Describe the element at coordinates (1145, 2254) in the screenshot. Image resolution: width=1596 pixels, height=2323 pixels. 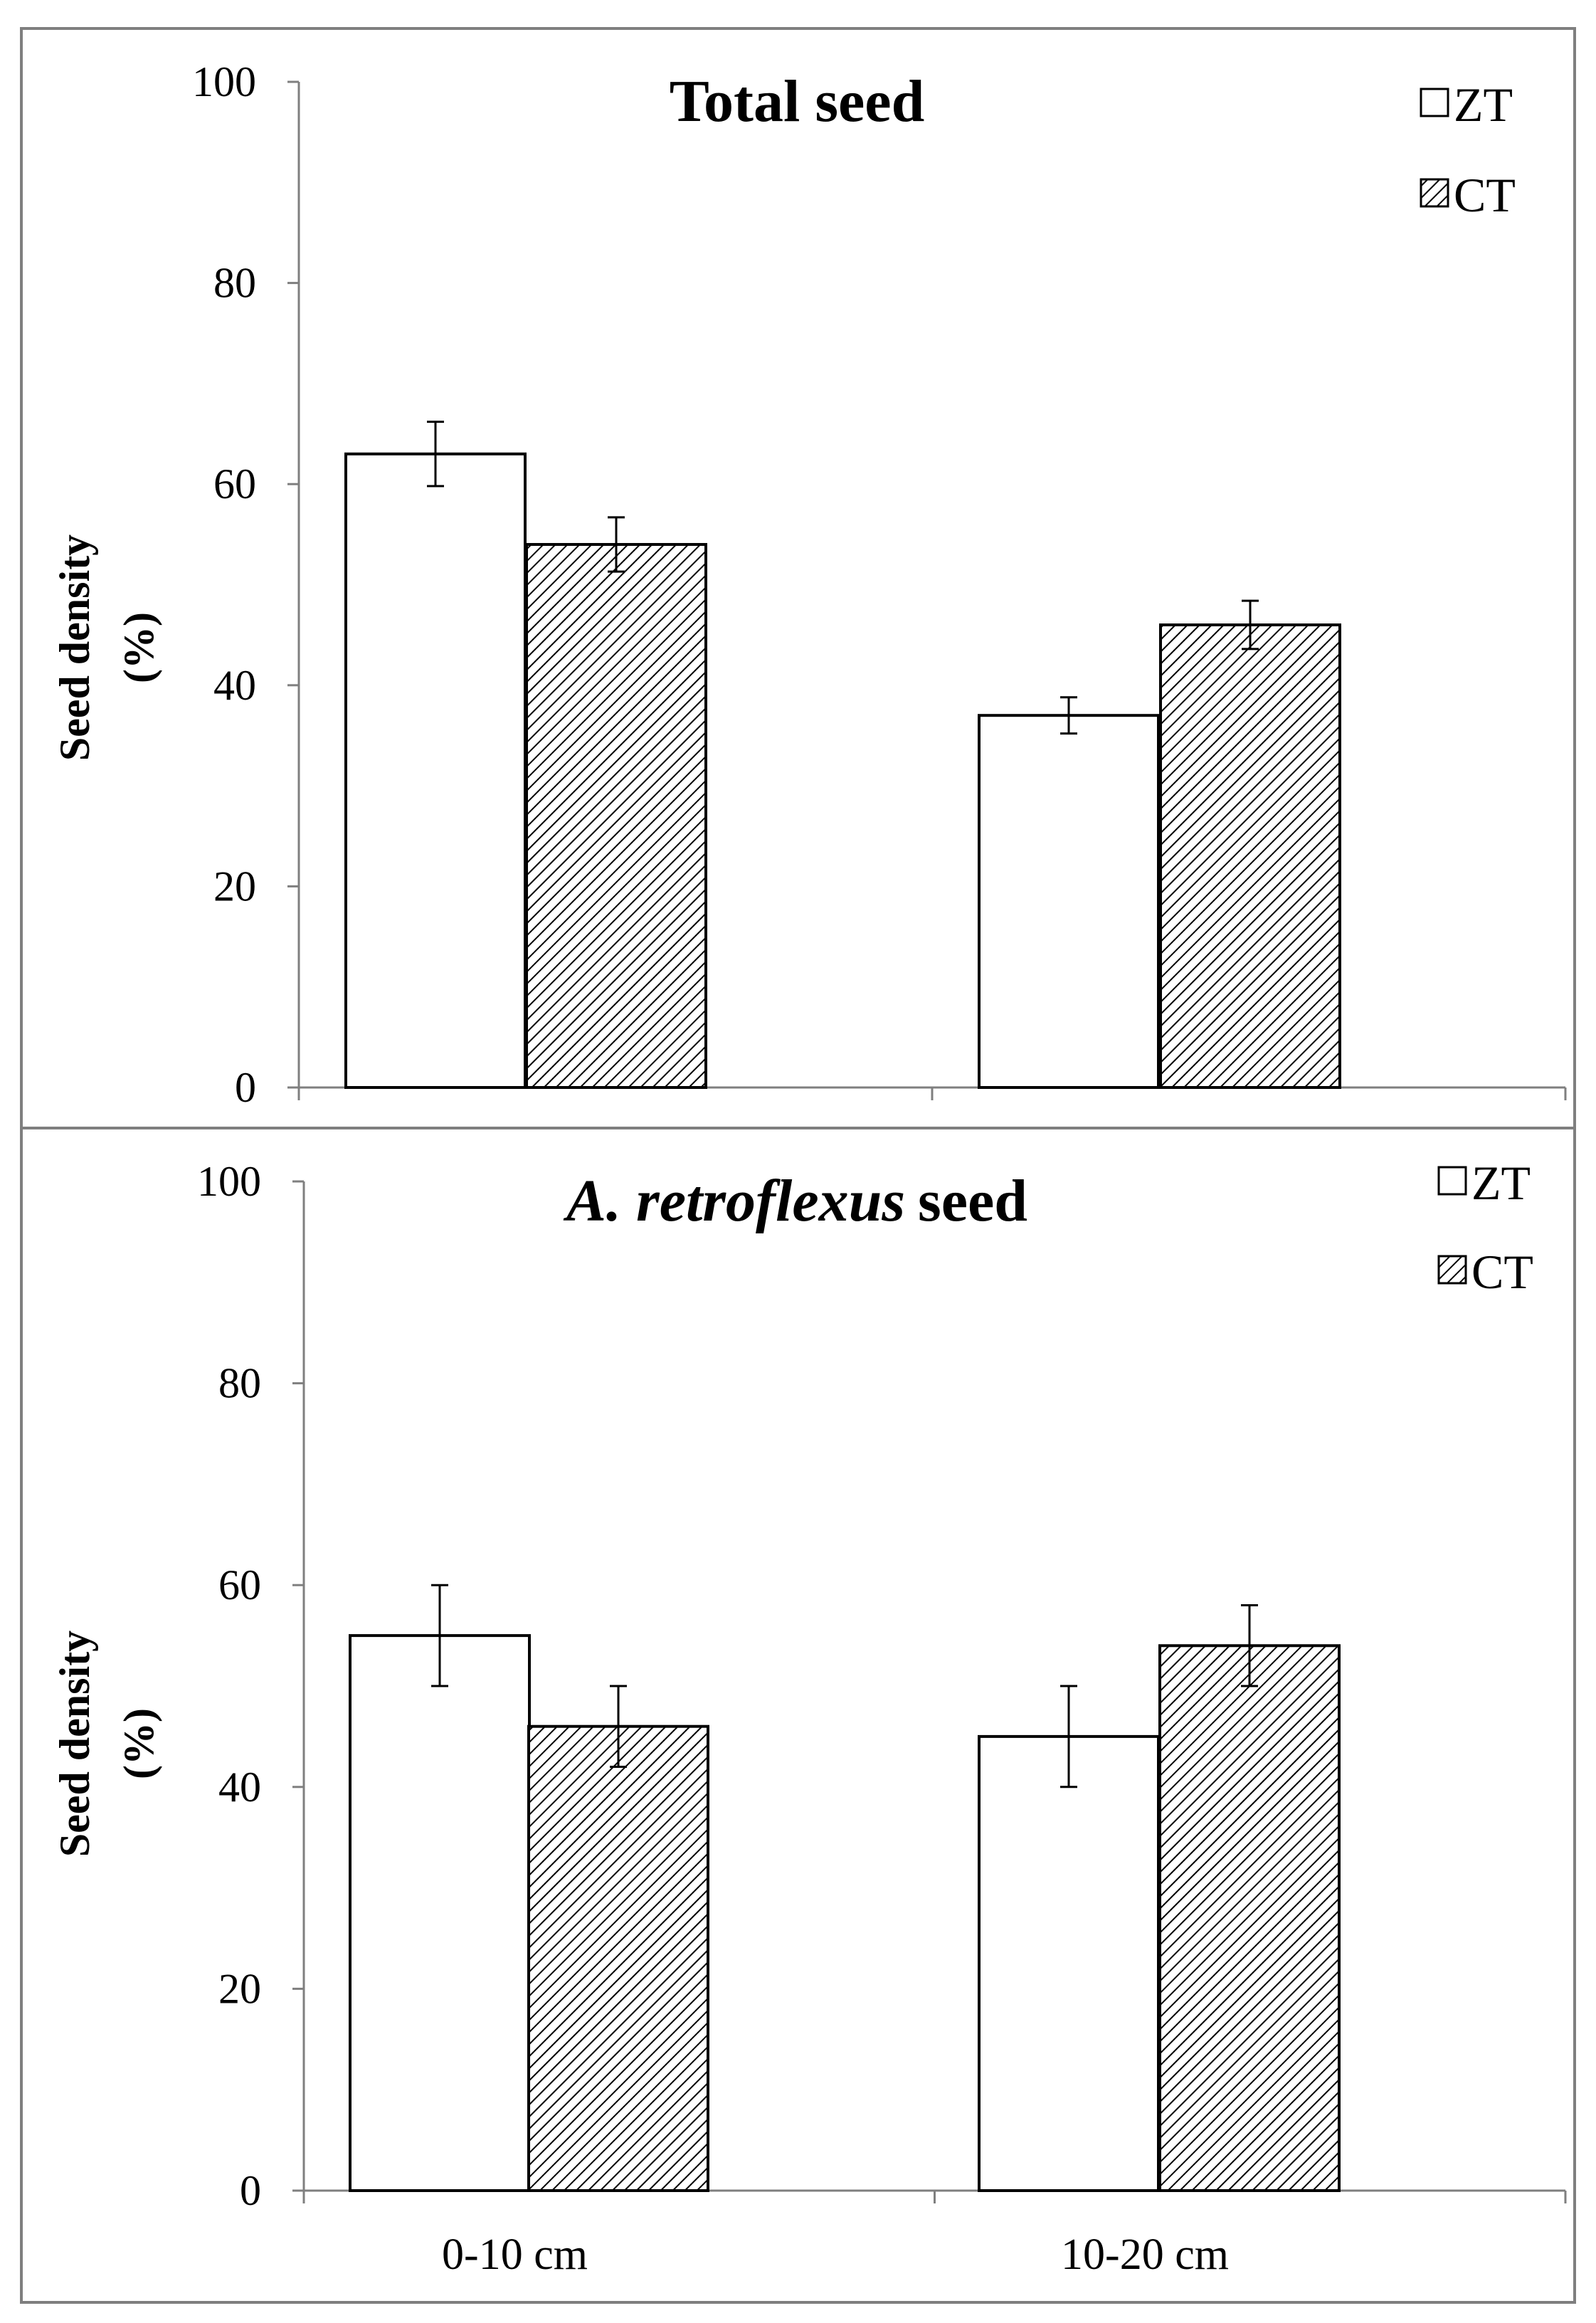
I see `x-category-label: 10-20 cm` at that location.